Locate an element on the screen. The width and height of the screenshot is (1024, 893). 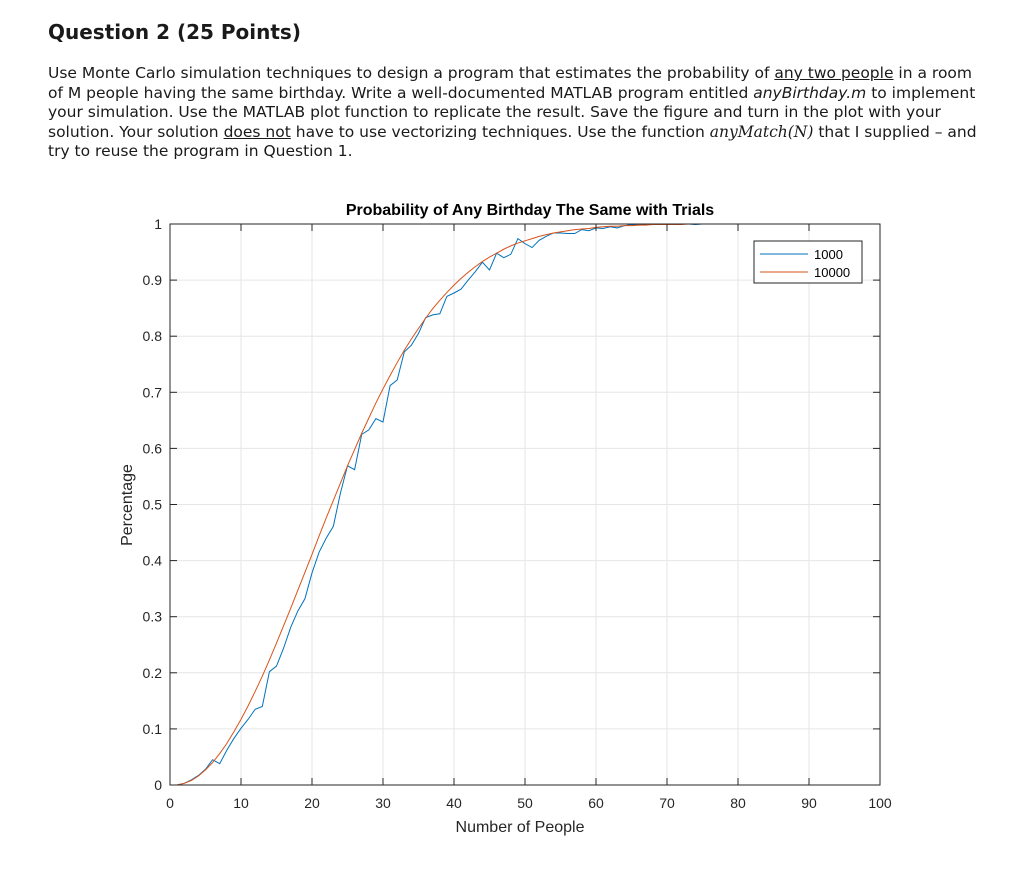
x-tick-label: 40 is located at coordinates (454, 803).